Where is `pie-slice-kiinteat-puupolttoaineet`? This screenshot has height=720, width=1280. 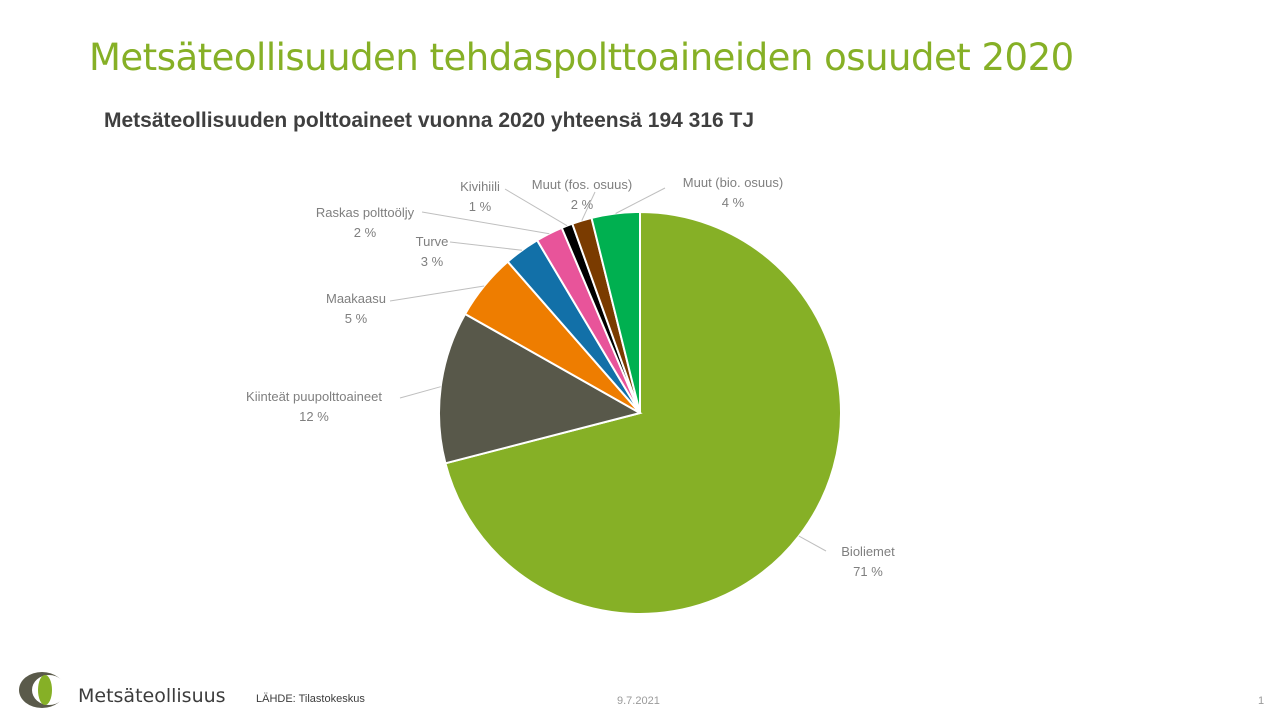 pie-slice-kiinteat-puupolttoaineet is located at coordinates (540, 388).